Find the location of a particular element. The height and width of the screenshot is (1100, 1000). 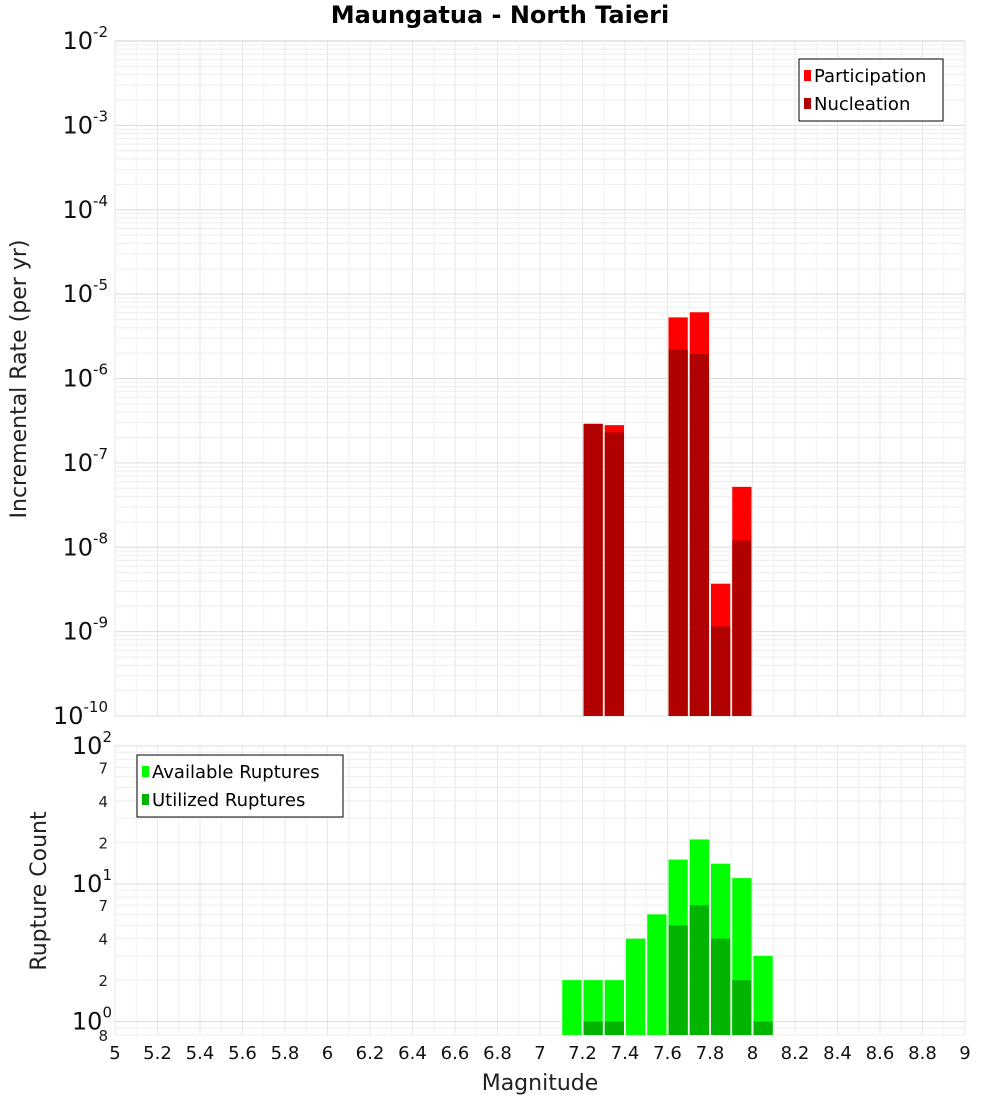

x-tick-label: 7.6 is located at coordinates (667, 1053).